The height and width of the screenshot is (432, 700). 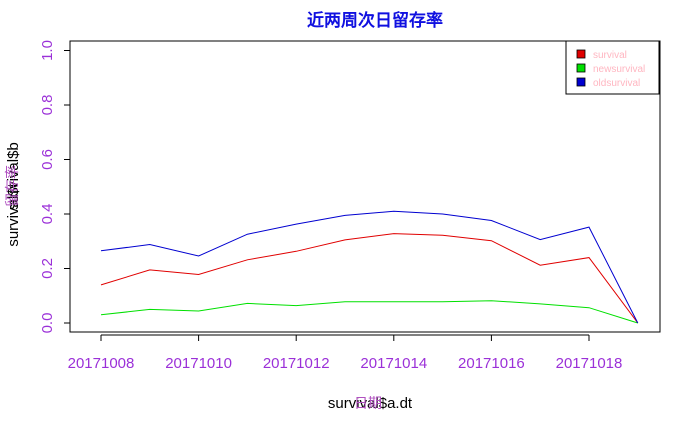 I want to click on y-tick-label: 0.2, so click(x=47, y=268).